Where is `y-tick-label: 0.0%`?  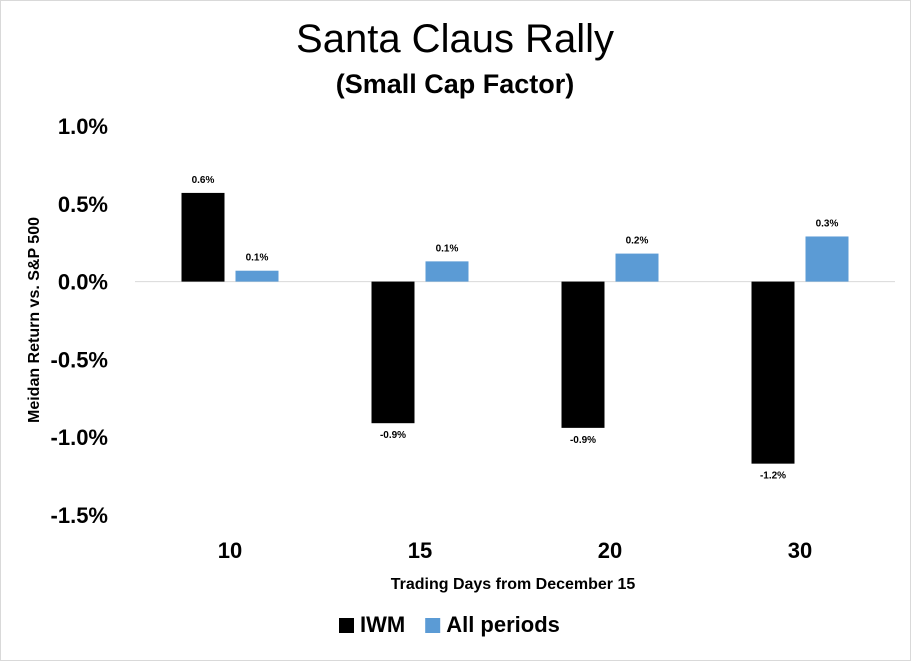 y-tick-label: 0.0% is located at coordinates (83, 282).